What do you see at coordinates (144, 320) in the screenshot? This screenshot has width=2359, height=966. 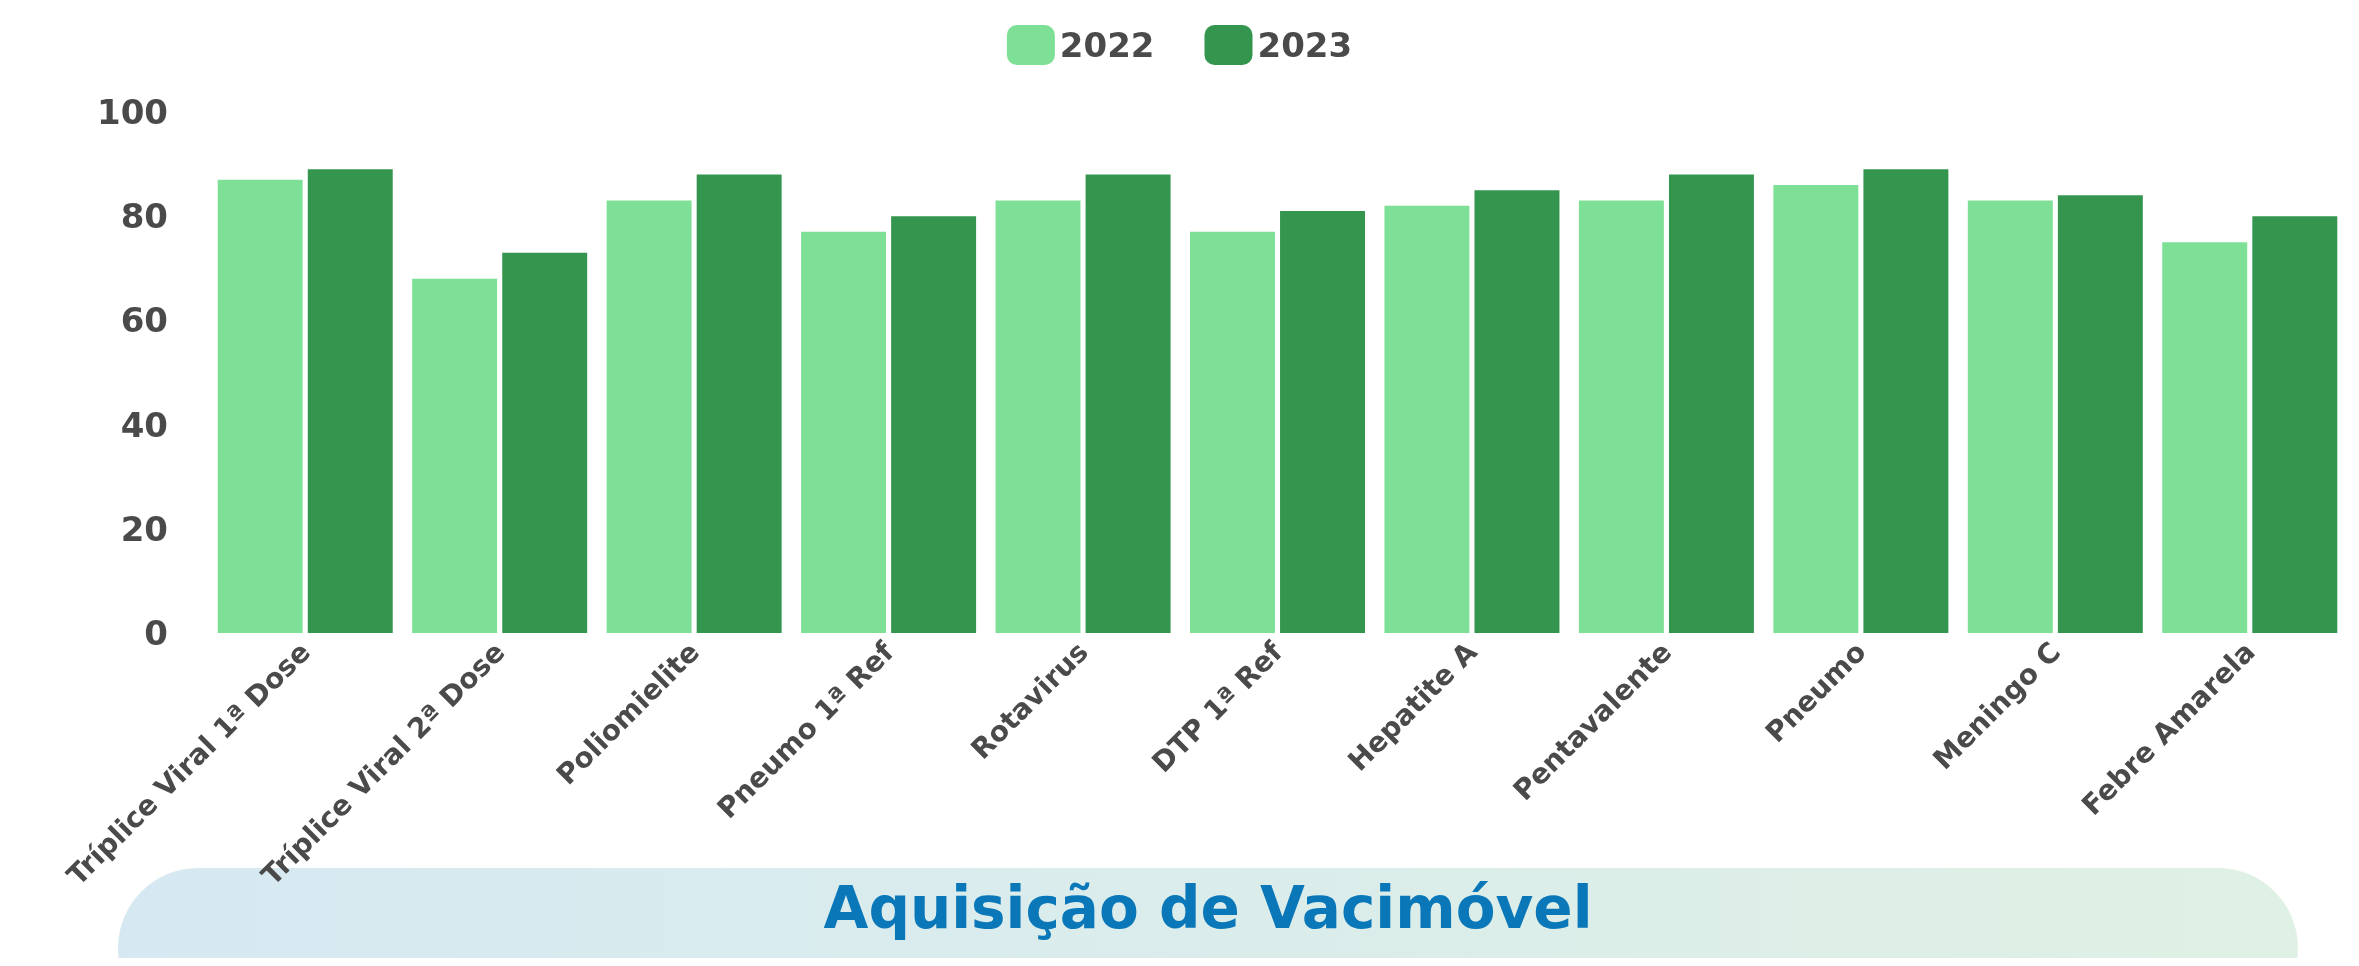 I see `y-tick-label: 60` at bounding box center [144, 320].